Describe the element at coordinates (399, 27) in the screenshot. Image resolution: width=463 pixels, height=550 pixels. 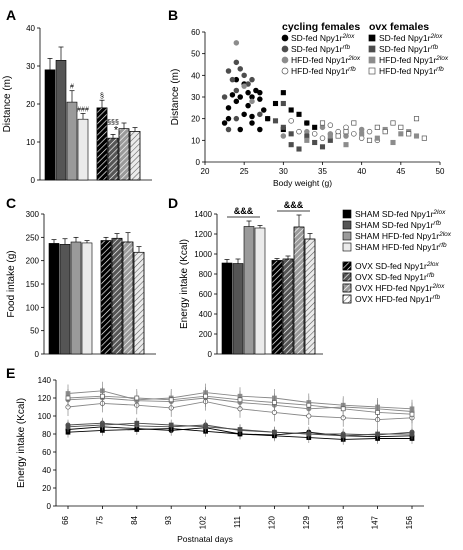
I see `panel-b-legend-ovx-header: ovx females` at that location.